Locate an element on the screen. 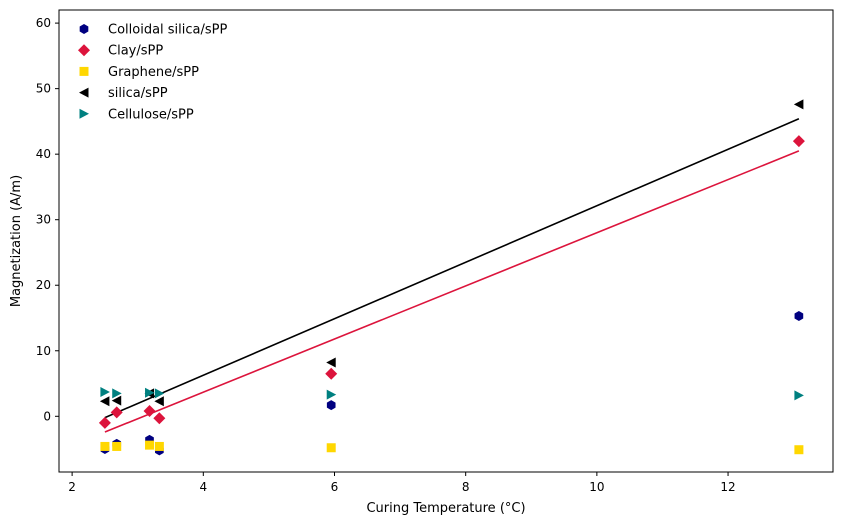 This screenshot has width=841, height=529. legend-label: Clay/sPP is located at coordinates (135, 51).